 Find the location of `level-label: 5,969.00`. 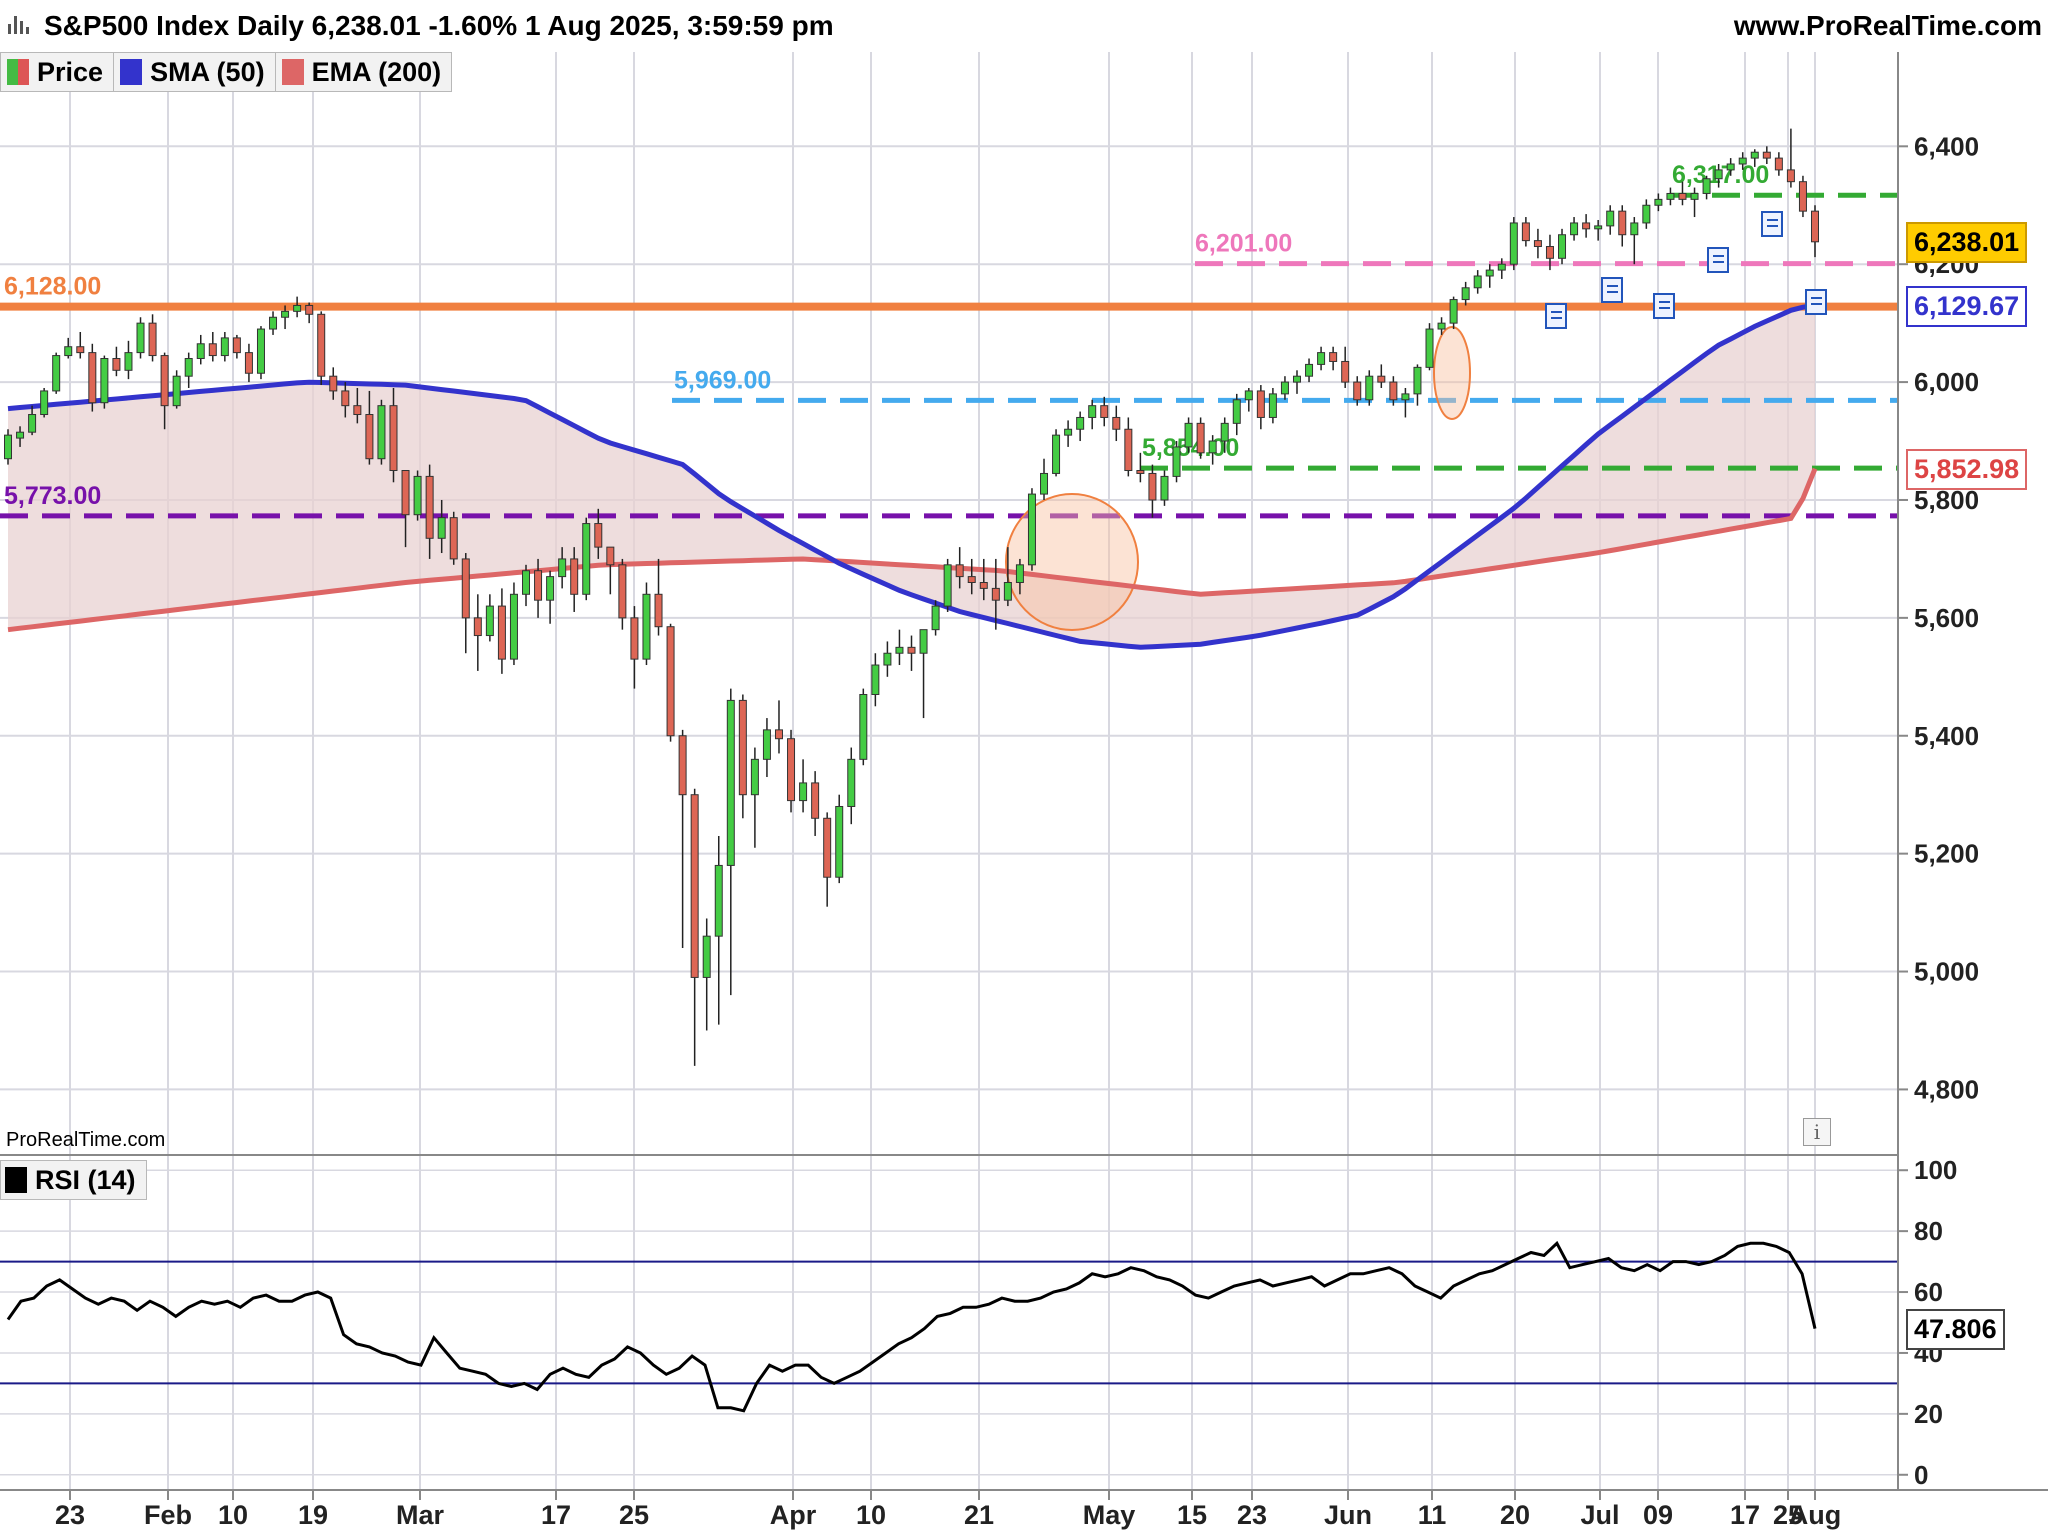

level-label: 5,969.00 is located at coordinates (722, 380).